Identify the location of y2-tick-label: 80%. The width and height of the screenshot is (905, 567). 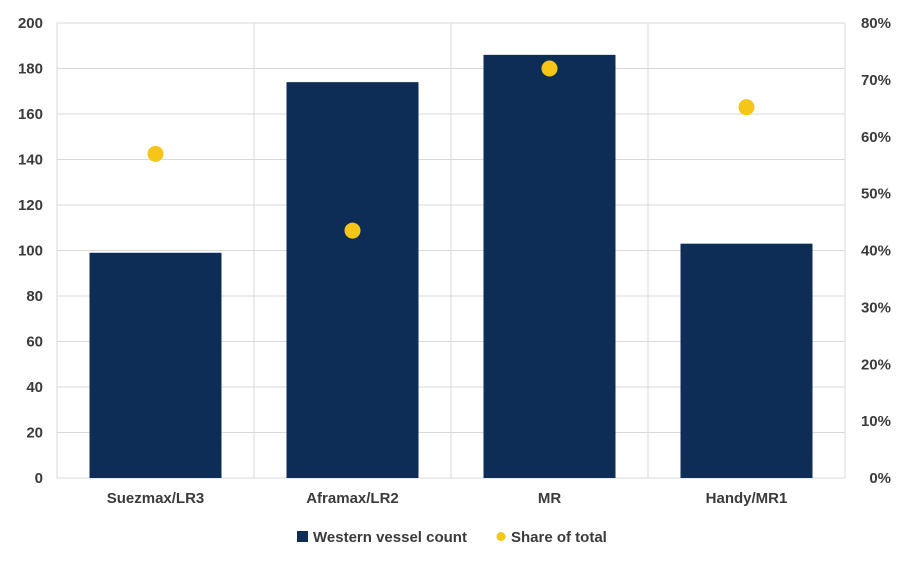
(876, 23).